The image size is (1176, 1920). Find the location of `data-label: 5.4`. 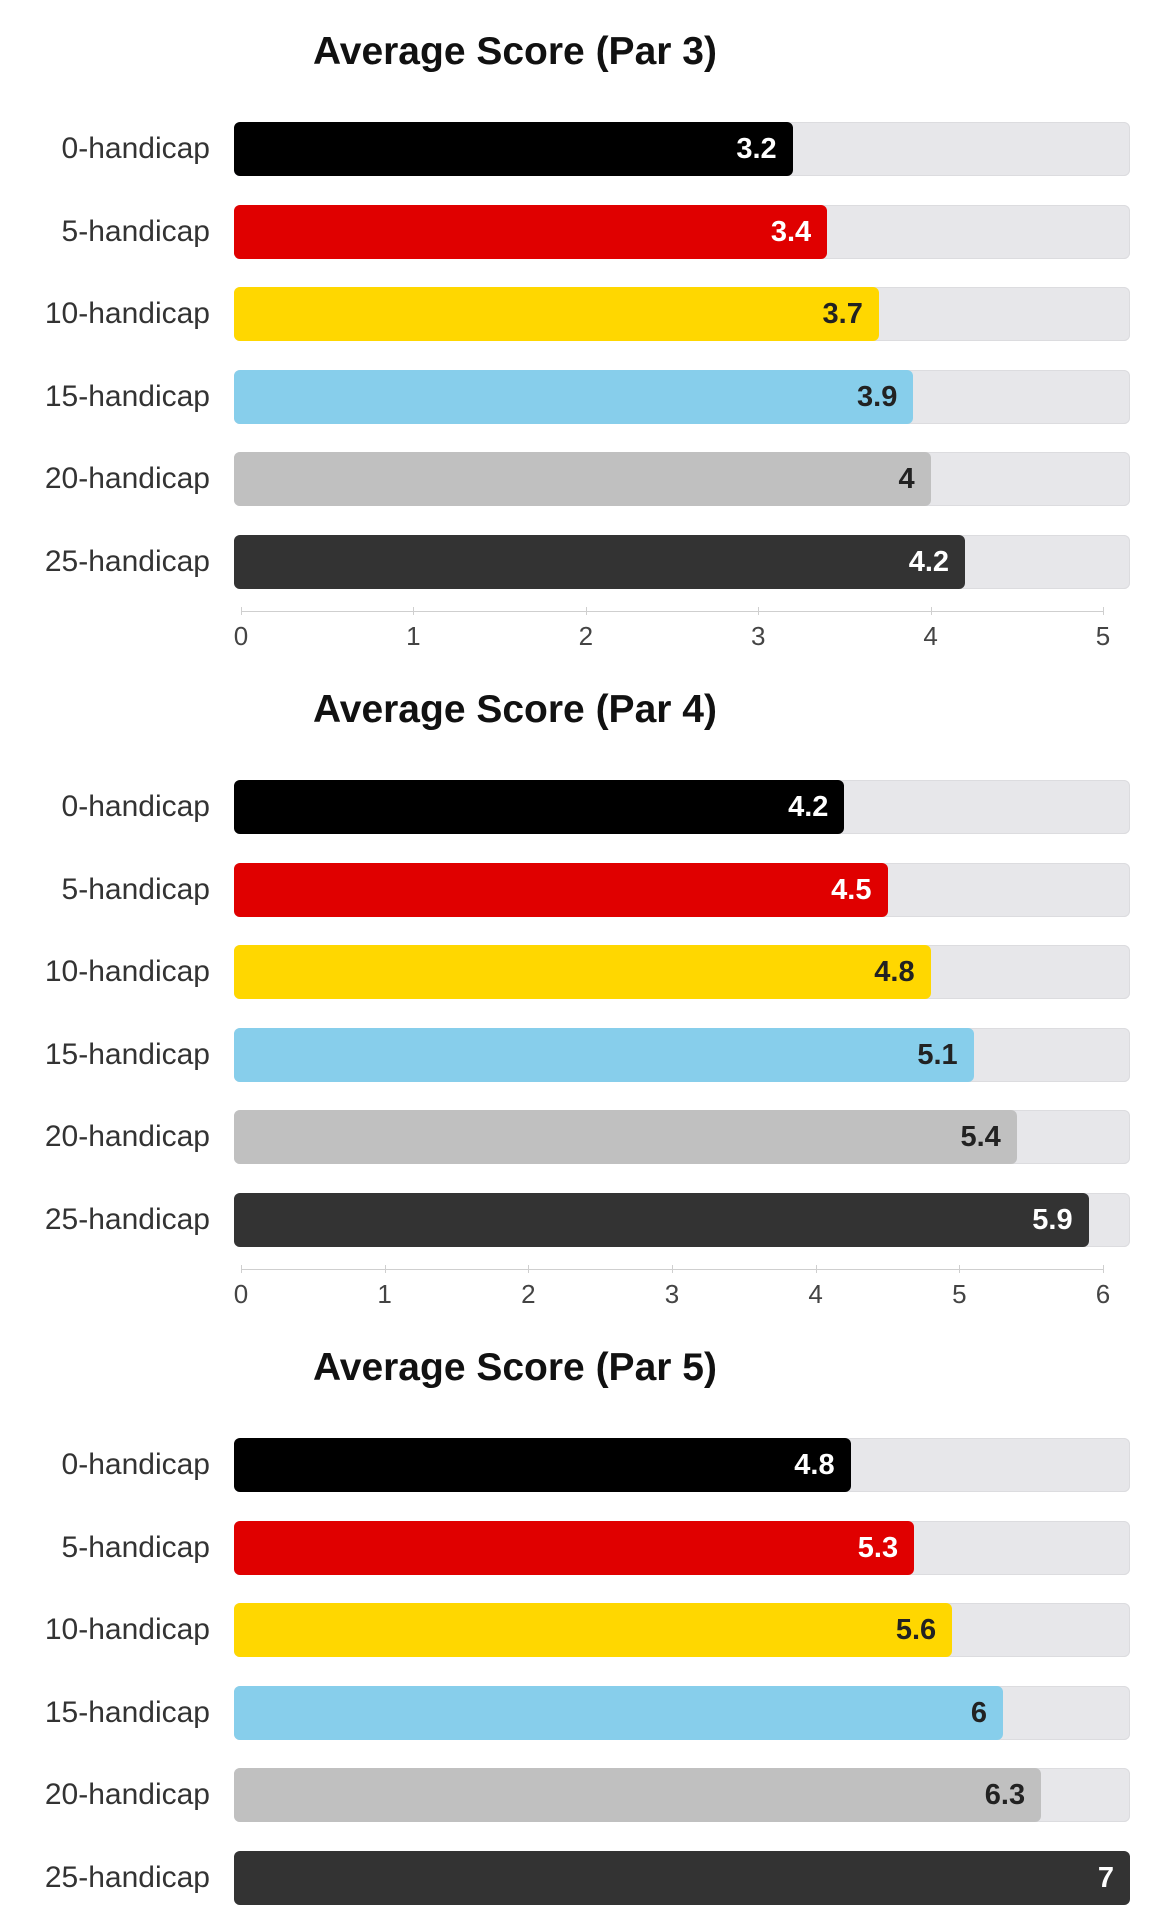

data-label: 5.4 is located at coordinates (980, 1137).